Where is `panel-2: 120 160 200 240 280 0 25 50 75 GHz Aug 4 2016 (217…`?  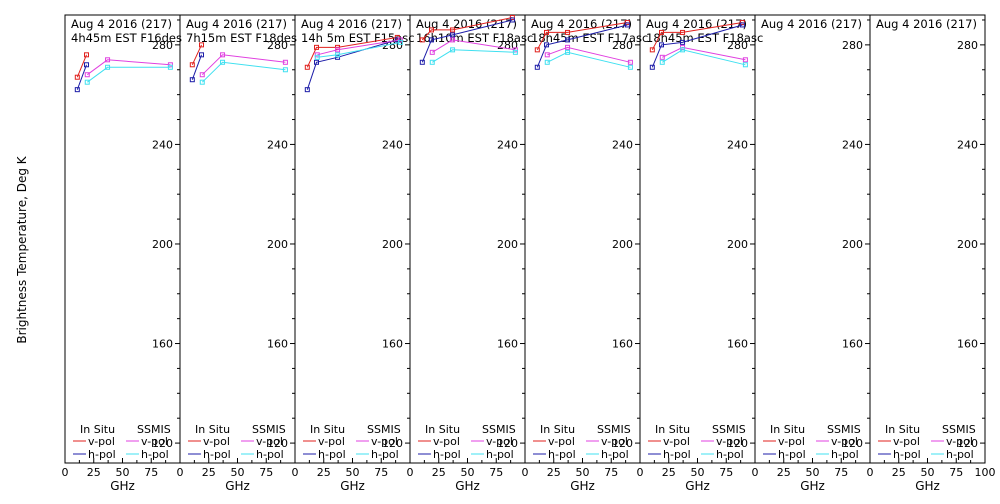 panel-2: 120 160 200 240 280 0 25 50 75 GHz Aug 4 2016 (217… is located at coordinates (237, 253).